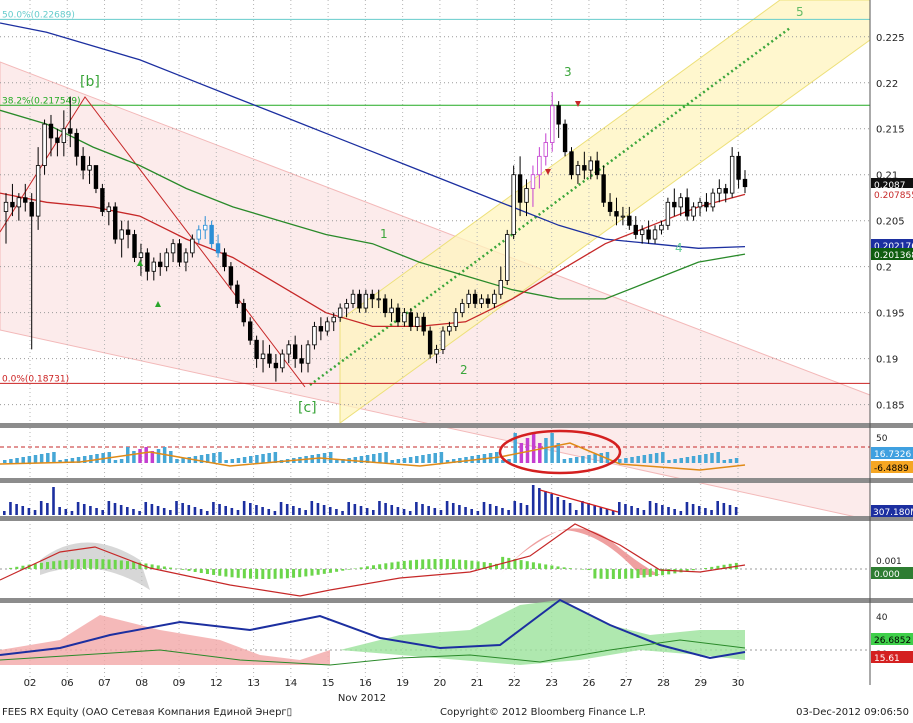 The width and height of the screenshot is (913, 723). Describe the element at coordinates (373, 456) in the screenshot. I see `rsi-signal-line` at that location.